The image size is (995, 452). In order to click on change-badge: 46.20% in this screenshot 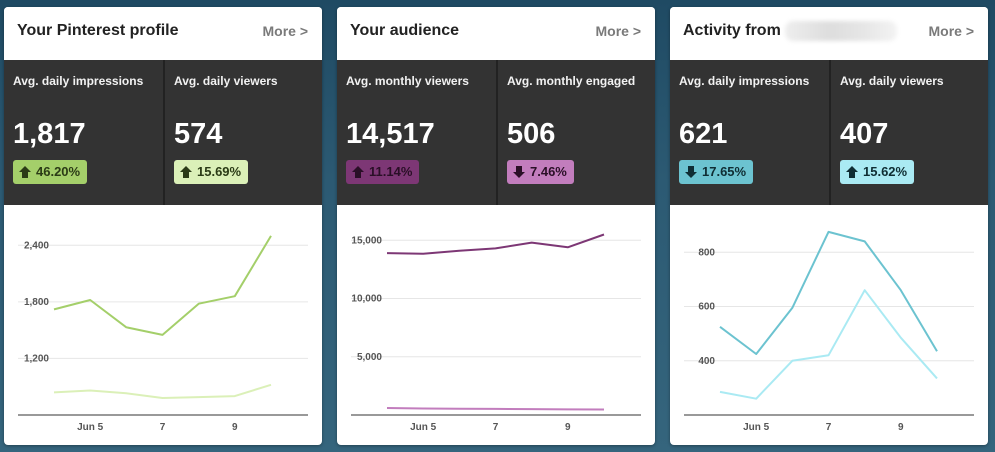, I will do `click(50, 172)`.